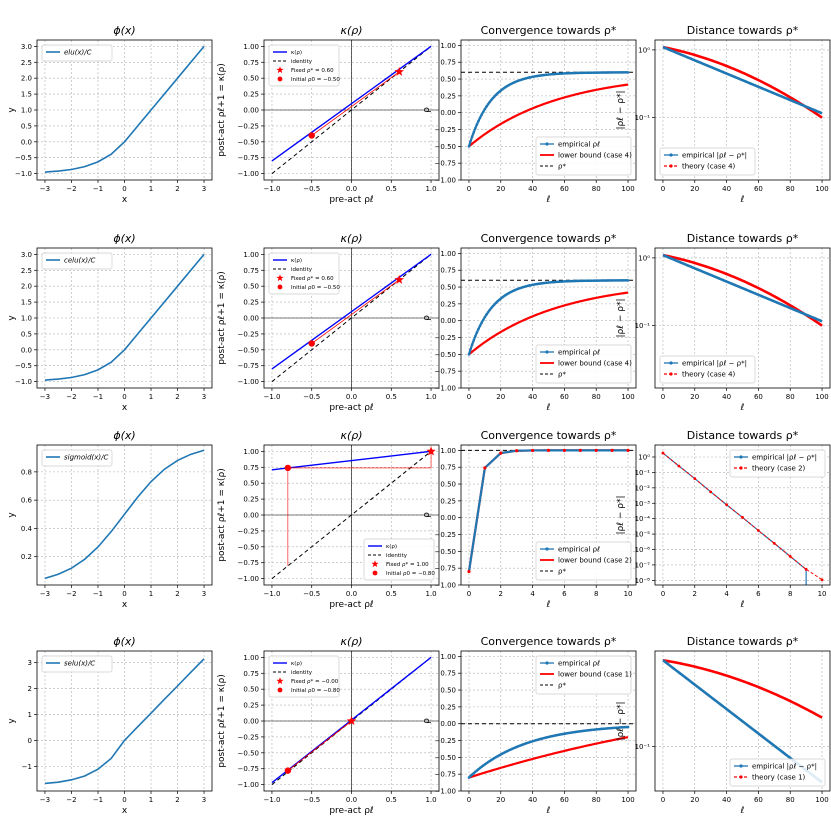 This screenshot has width=831, height=831. Describe the element at coordinates (643, 550) in the screenshot. I see `y-tick-label: 10⁻⁶` at that location.